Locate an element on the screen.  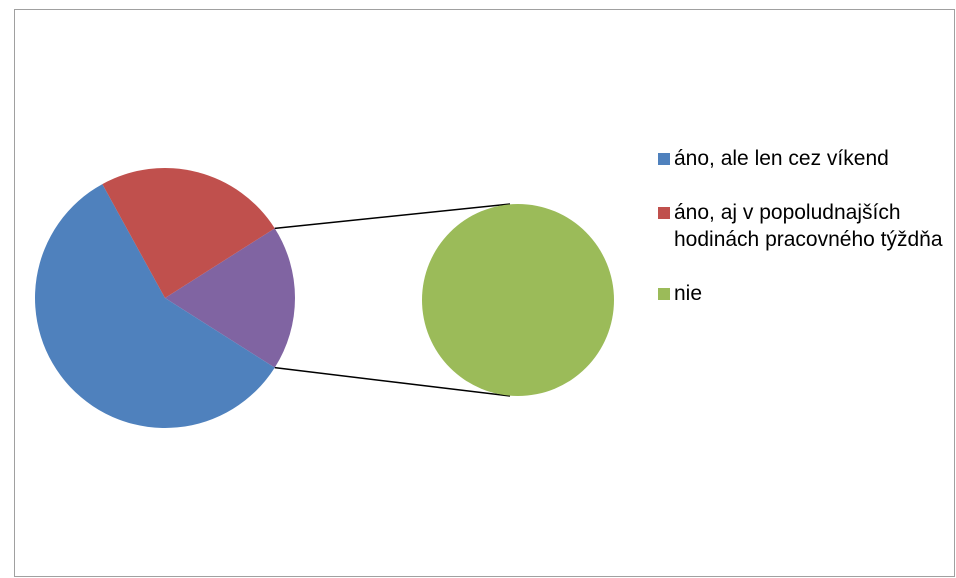
legend-item-0: áno, ale len cez víkend is located at coordinates (803, 158).